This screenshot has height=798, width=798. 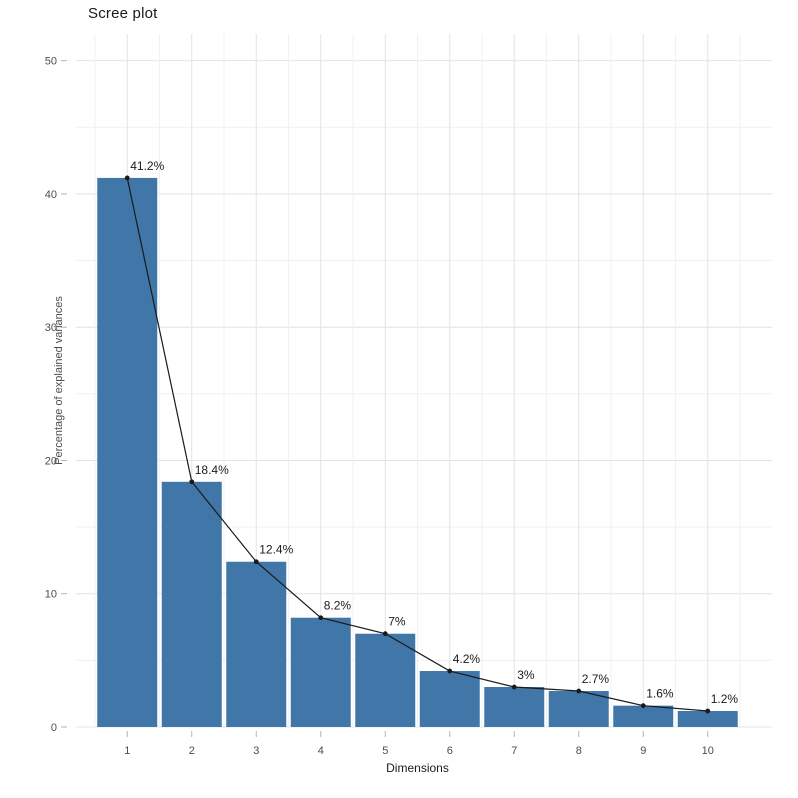 I want to click on point-label: 8.2%, so click(x=338, y=606).